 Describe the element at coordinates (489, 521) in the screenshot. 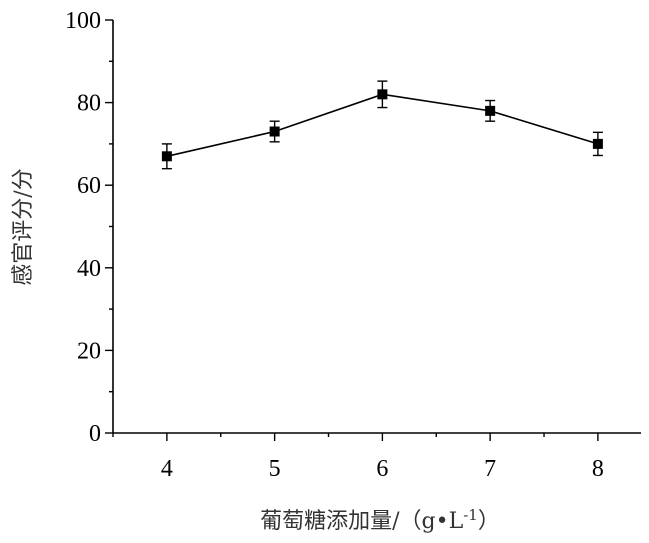

I see `x-axis-label-tail: ）` at that location.